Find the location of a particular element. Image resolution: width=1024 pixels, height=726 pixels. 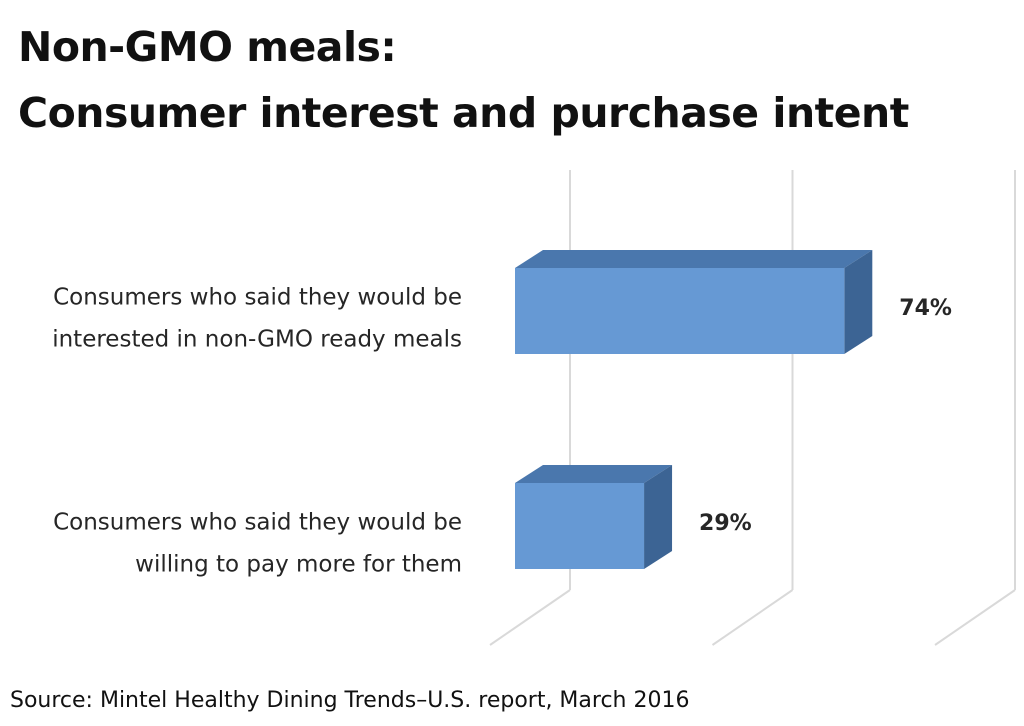

title-line-1: Non-GMO meals: is located at coordinates (207, 47).